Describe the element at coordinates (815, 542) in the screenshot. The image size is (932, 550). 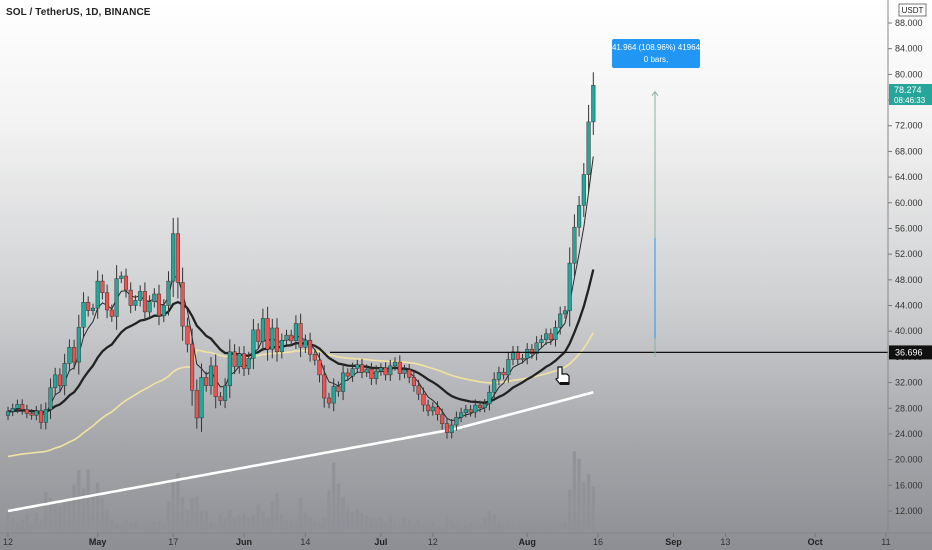
I see `time-tick-label: Oct` at that location.